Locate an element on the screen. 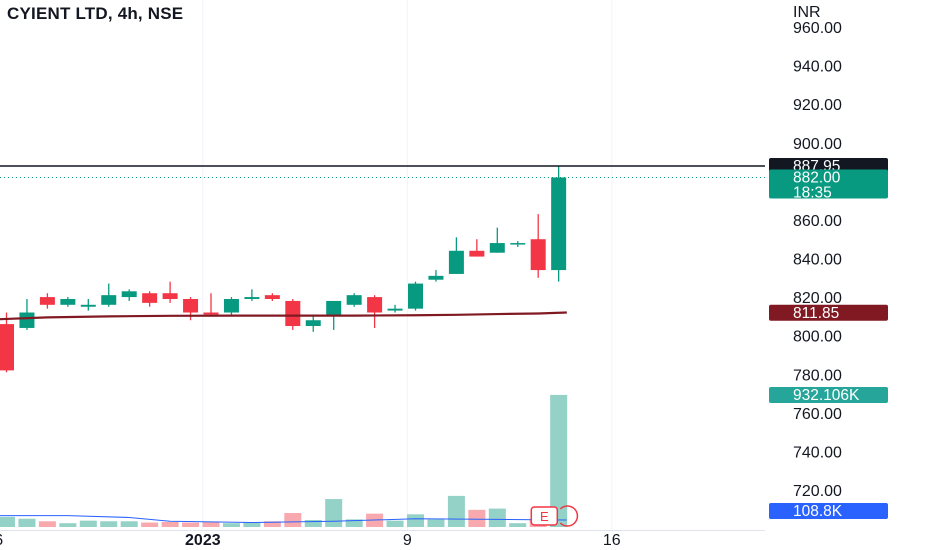 Image resolution: width=932 pixels, height=550 pixels. ma-badge: 811.85 is located at coordinates (828, 313).